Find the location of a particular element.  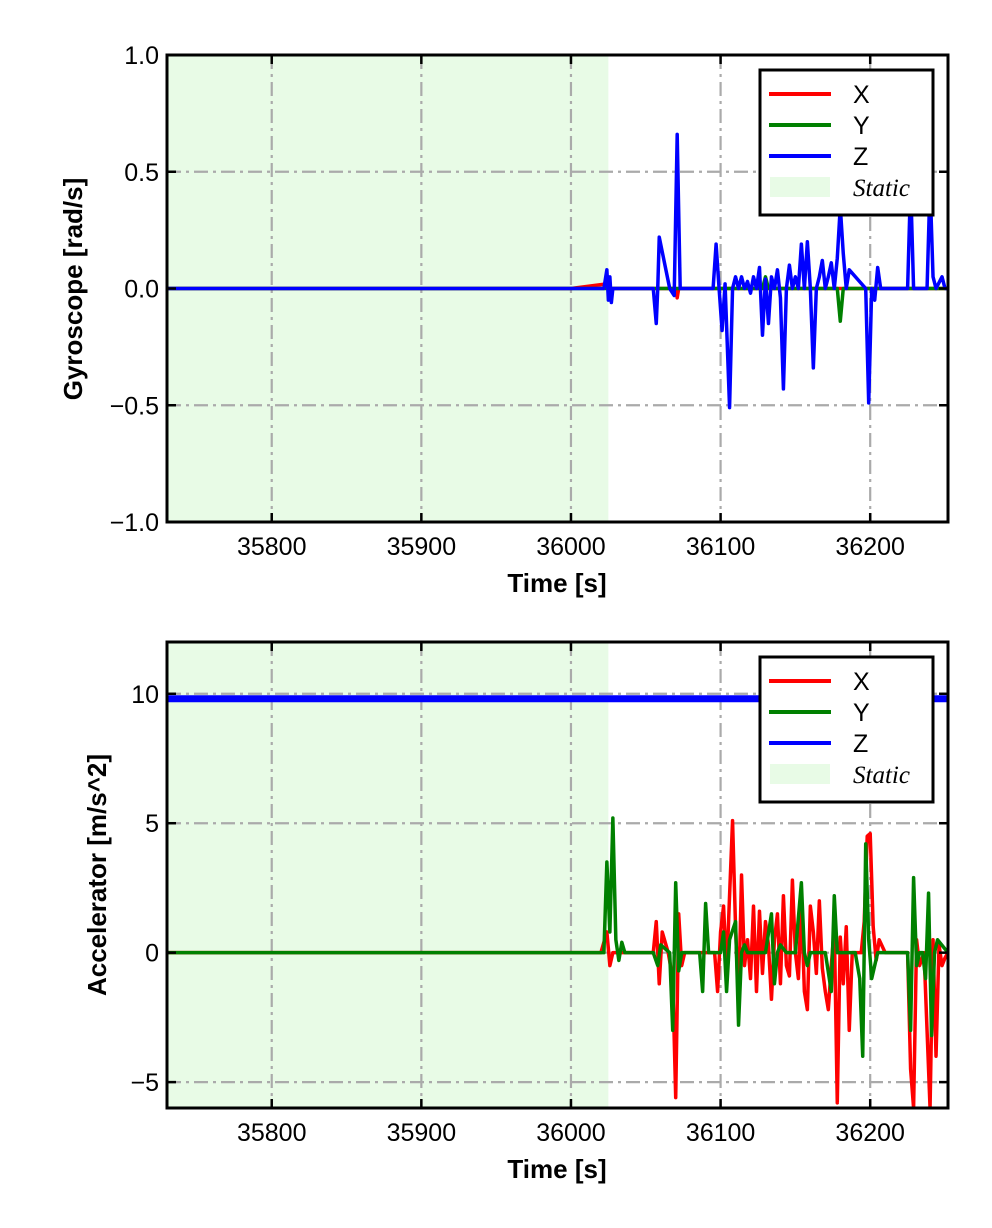

gyro-legend-label-y: Y is located at coordinates (861, 126).